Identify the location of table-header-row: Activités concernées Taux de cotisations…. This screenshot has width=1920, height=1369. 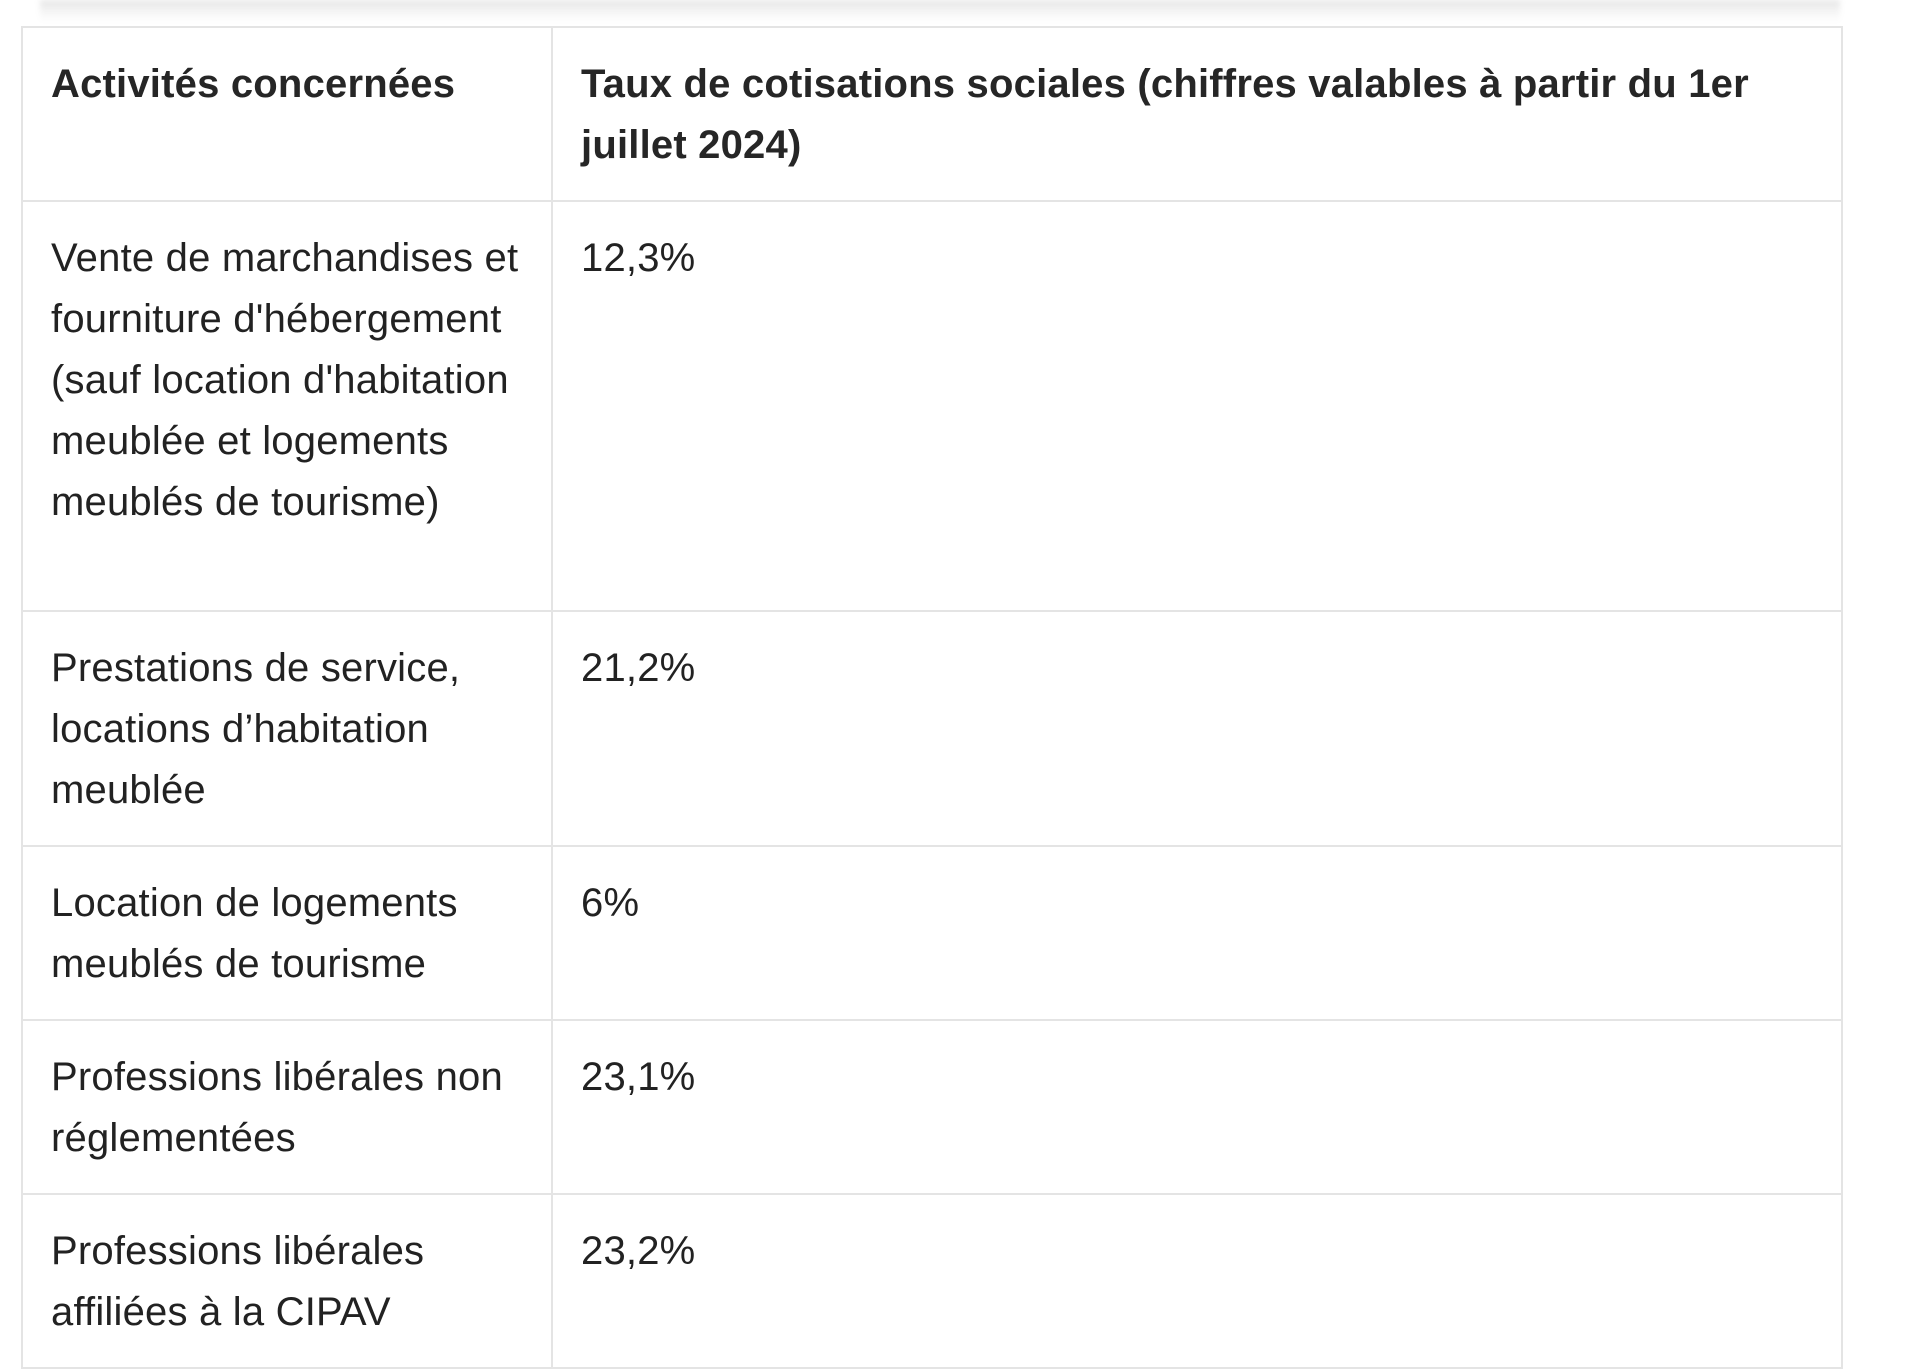
(932, 114).